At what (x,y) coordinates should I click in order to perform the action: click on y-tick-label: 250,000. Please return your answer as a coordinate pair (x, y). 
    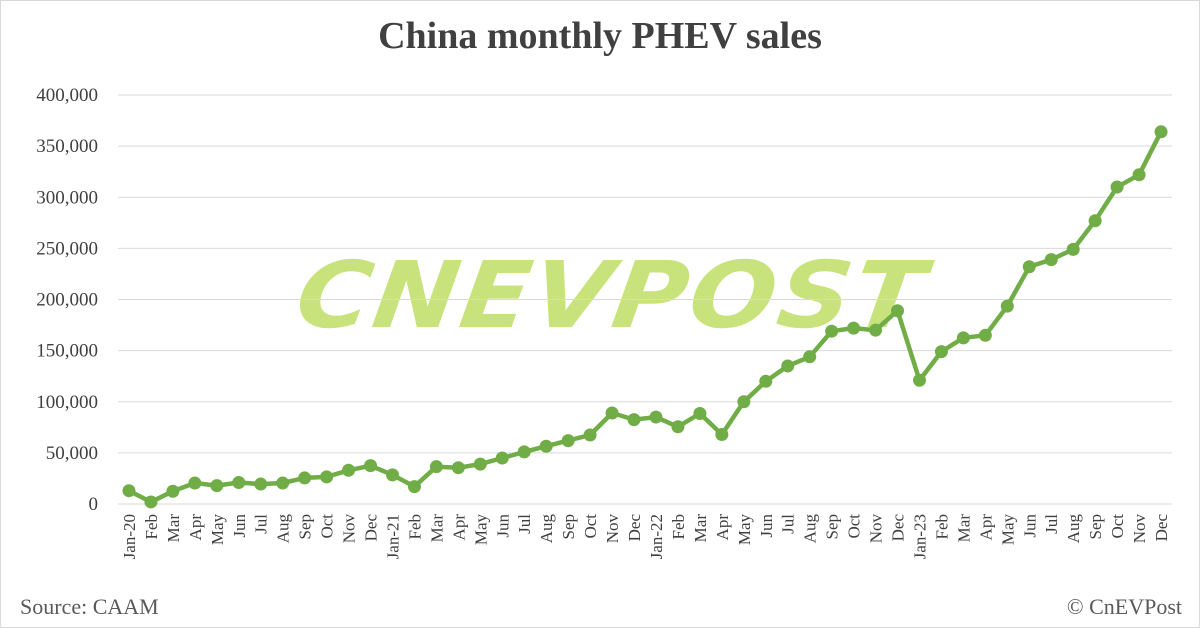
    Looking at the image, I should click on (67, 248).